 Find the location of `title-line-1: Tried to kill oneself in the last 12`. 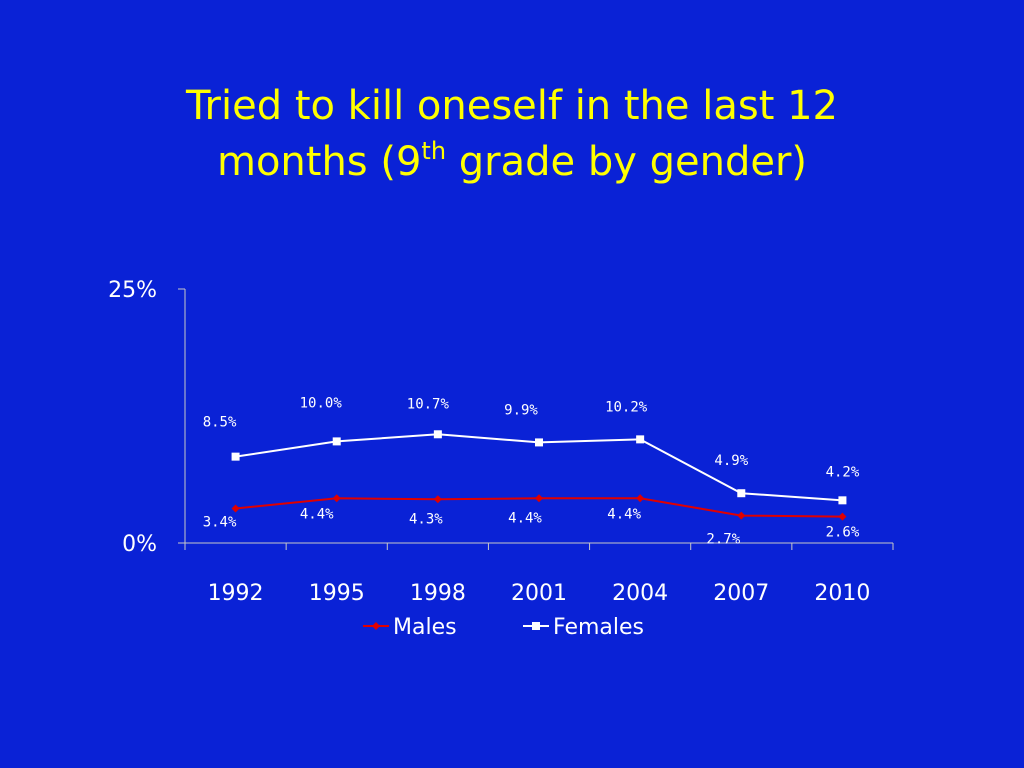

title-line-1: Tried to kill oneself in the last 12 is located at coordinates (511, 106).